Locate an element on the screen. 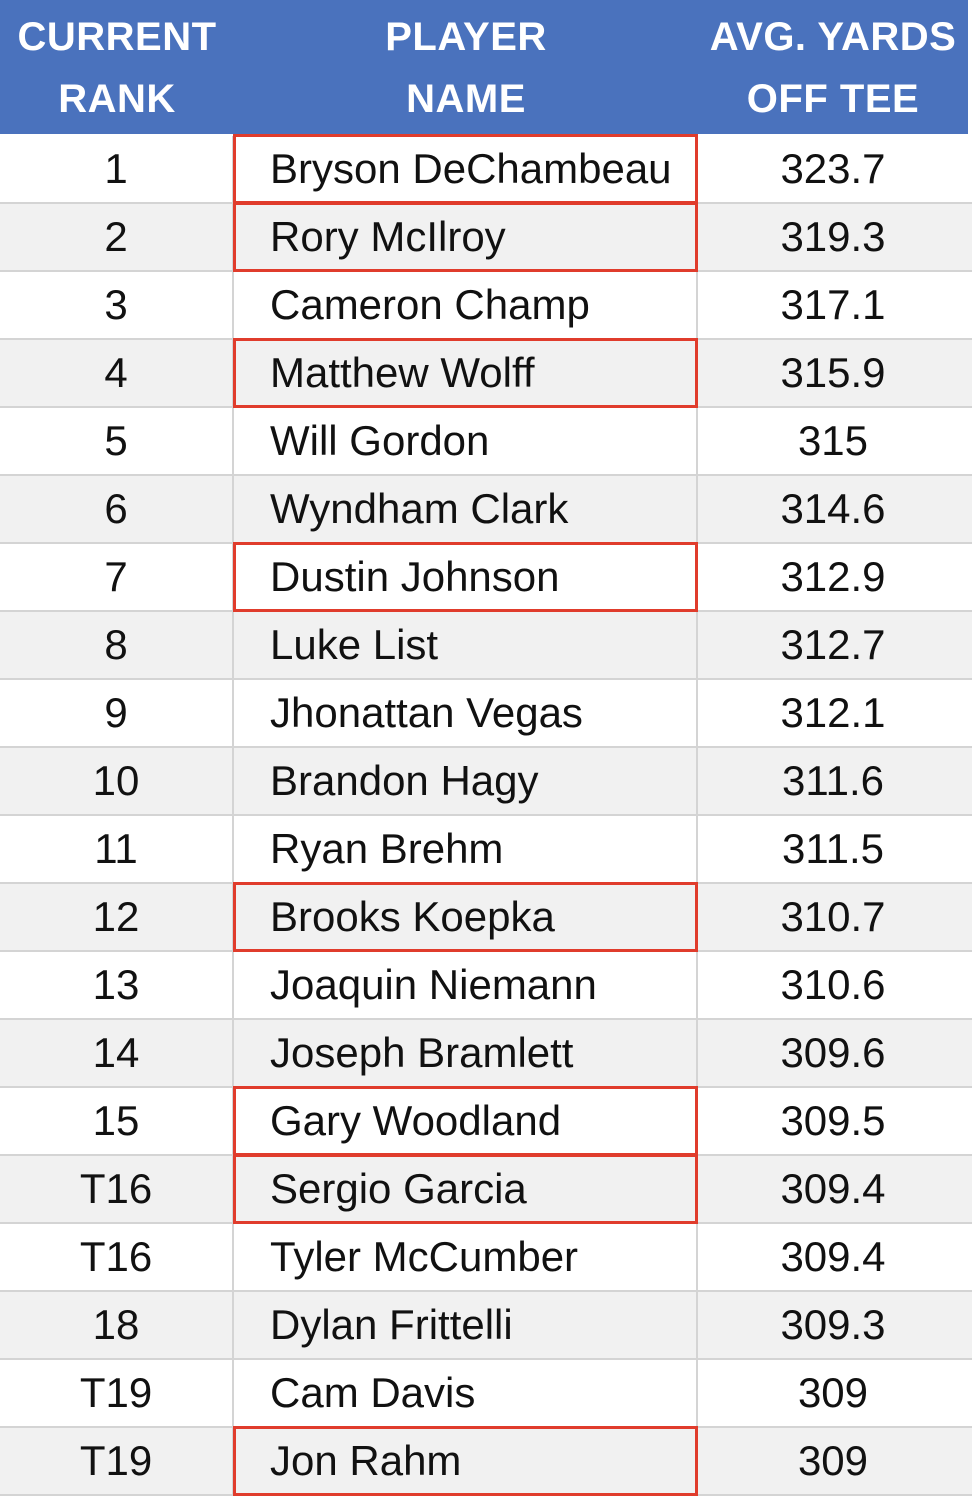  player-name-cell: Joseph Bramlett is located at coordinates (466, 1053).